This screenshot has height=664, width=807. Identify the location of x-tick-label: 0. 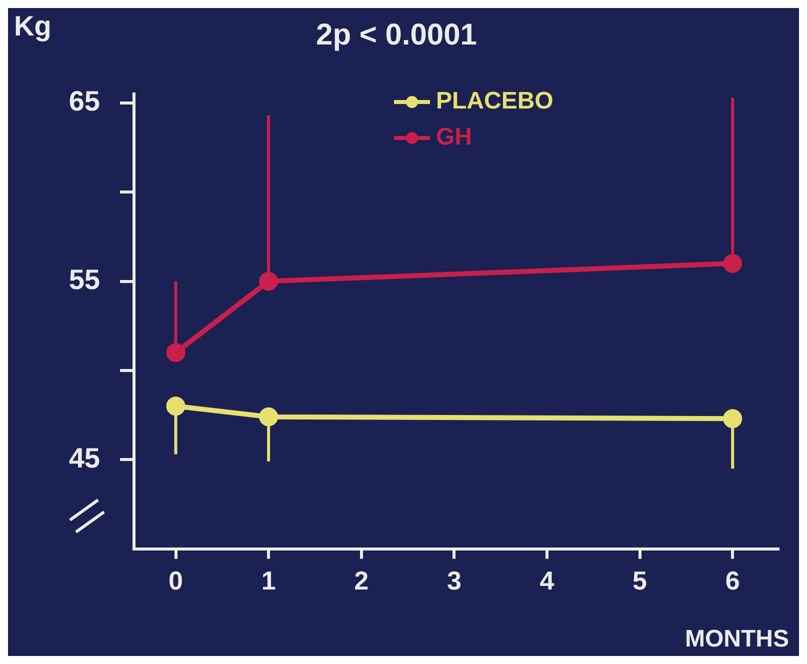
(175, 581).